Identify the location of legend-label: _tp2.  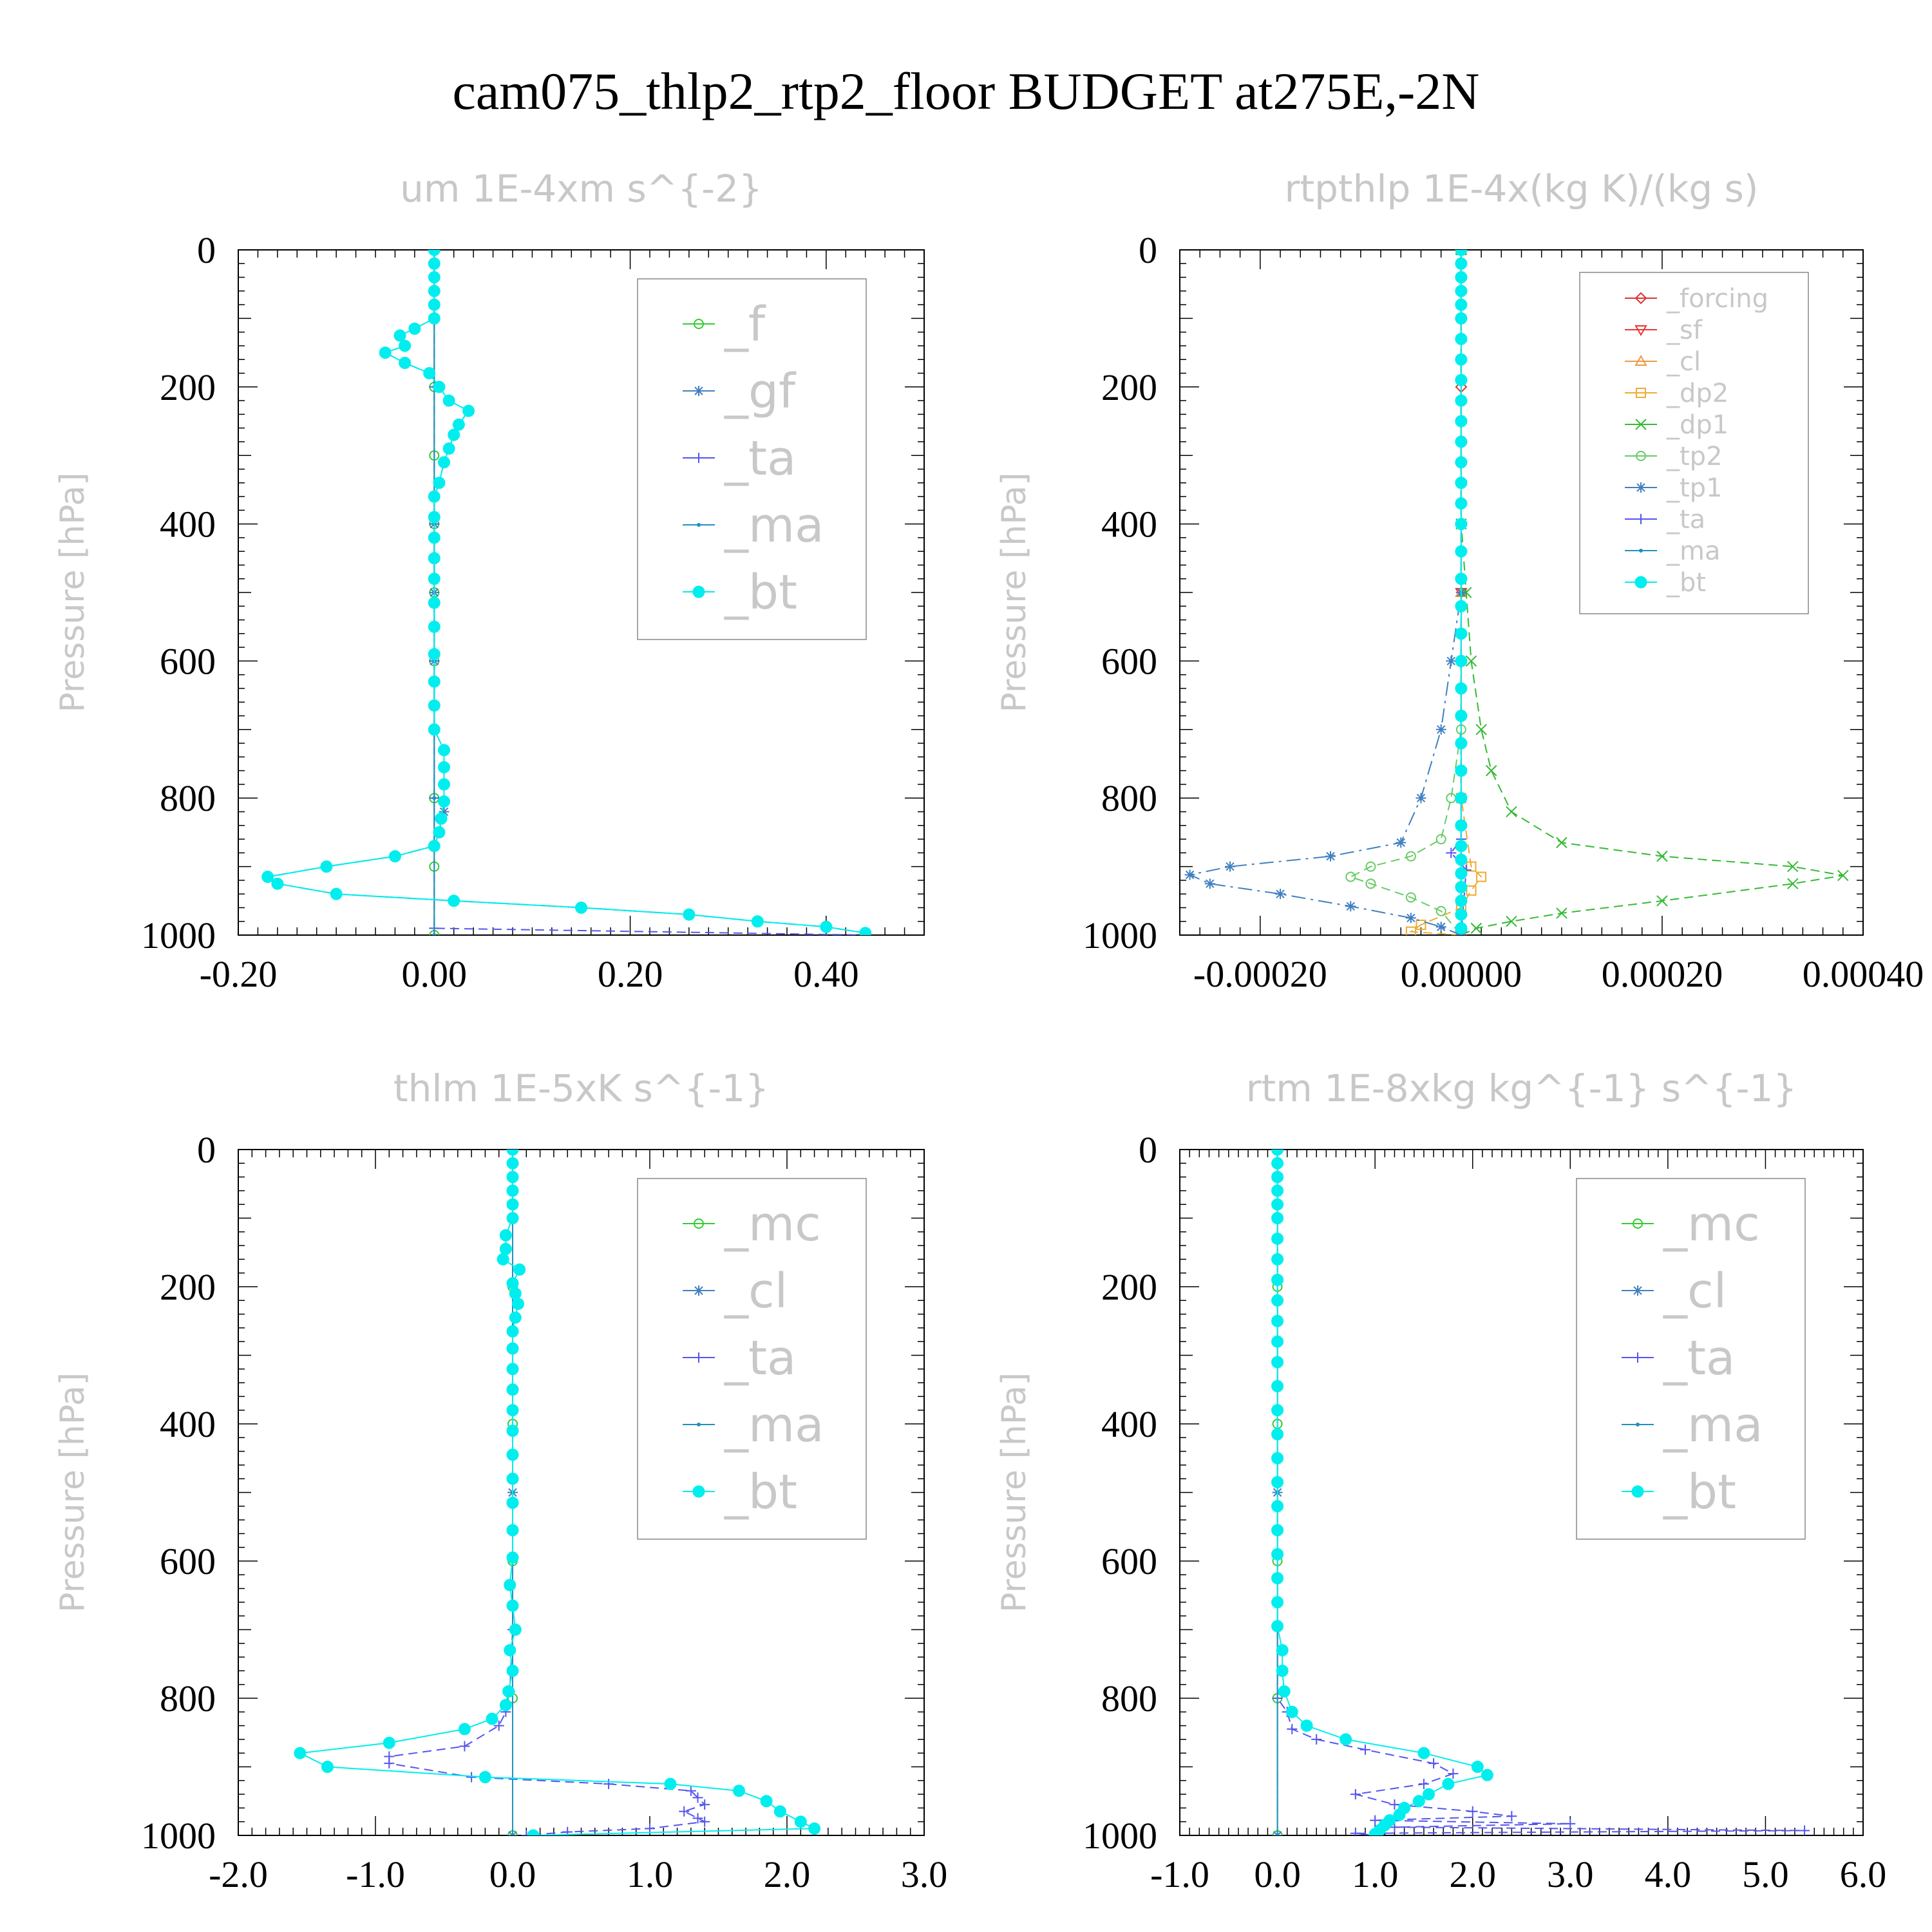
(1694, 457).